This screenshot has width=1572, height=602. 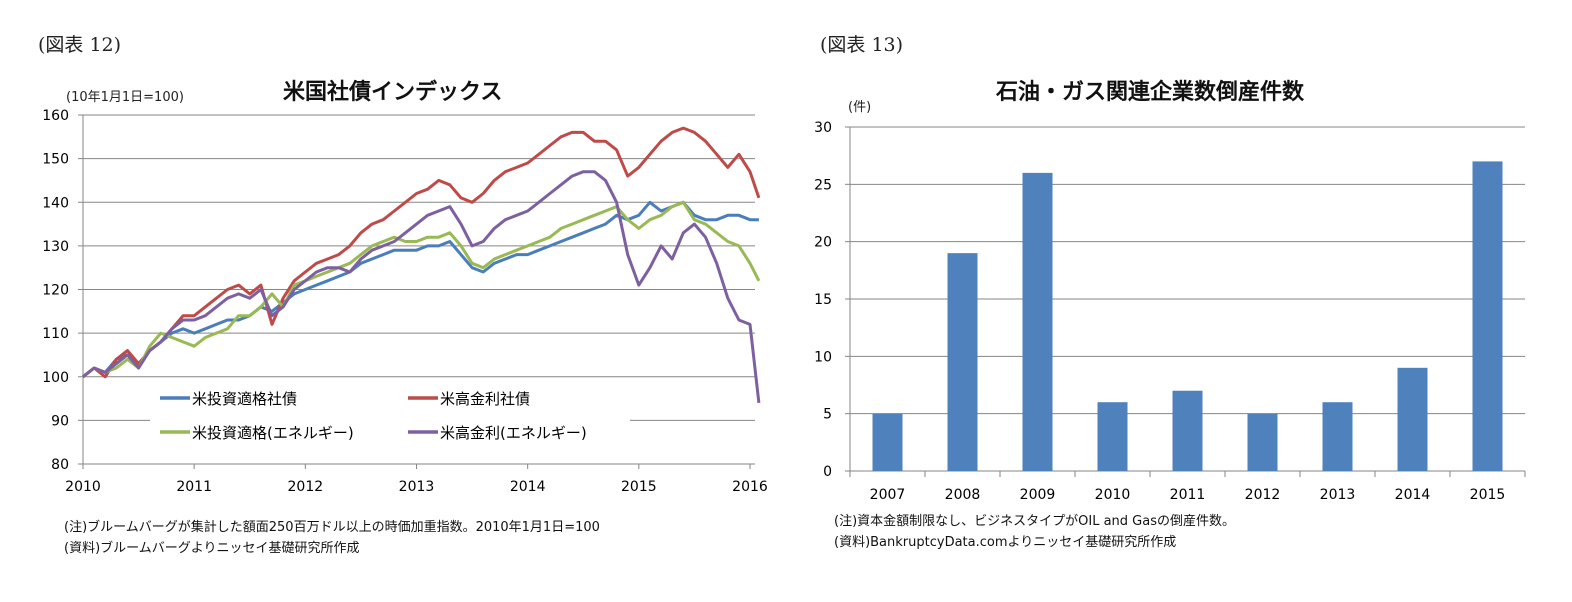 What do you see at coordinates (888, 495) in the screenshot?
I see `x-tick-label: 2007` at bounding box center [888, 495].